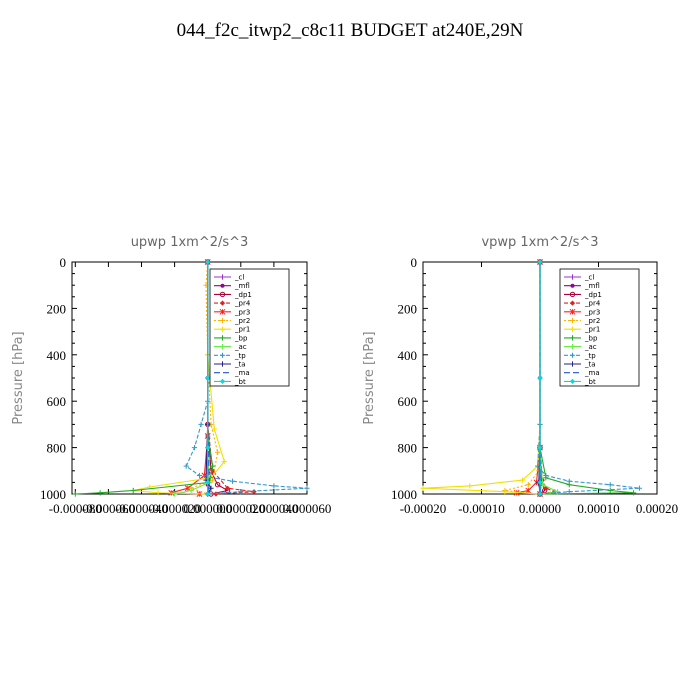 The image size is (700, 700). Describe the element at coordinates (242, 312) in the screenshot. I see `legend-label: _pr3` at that location.